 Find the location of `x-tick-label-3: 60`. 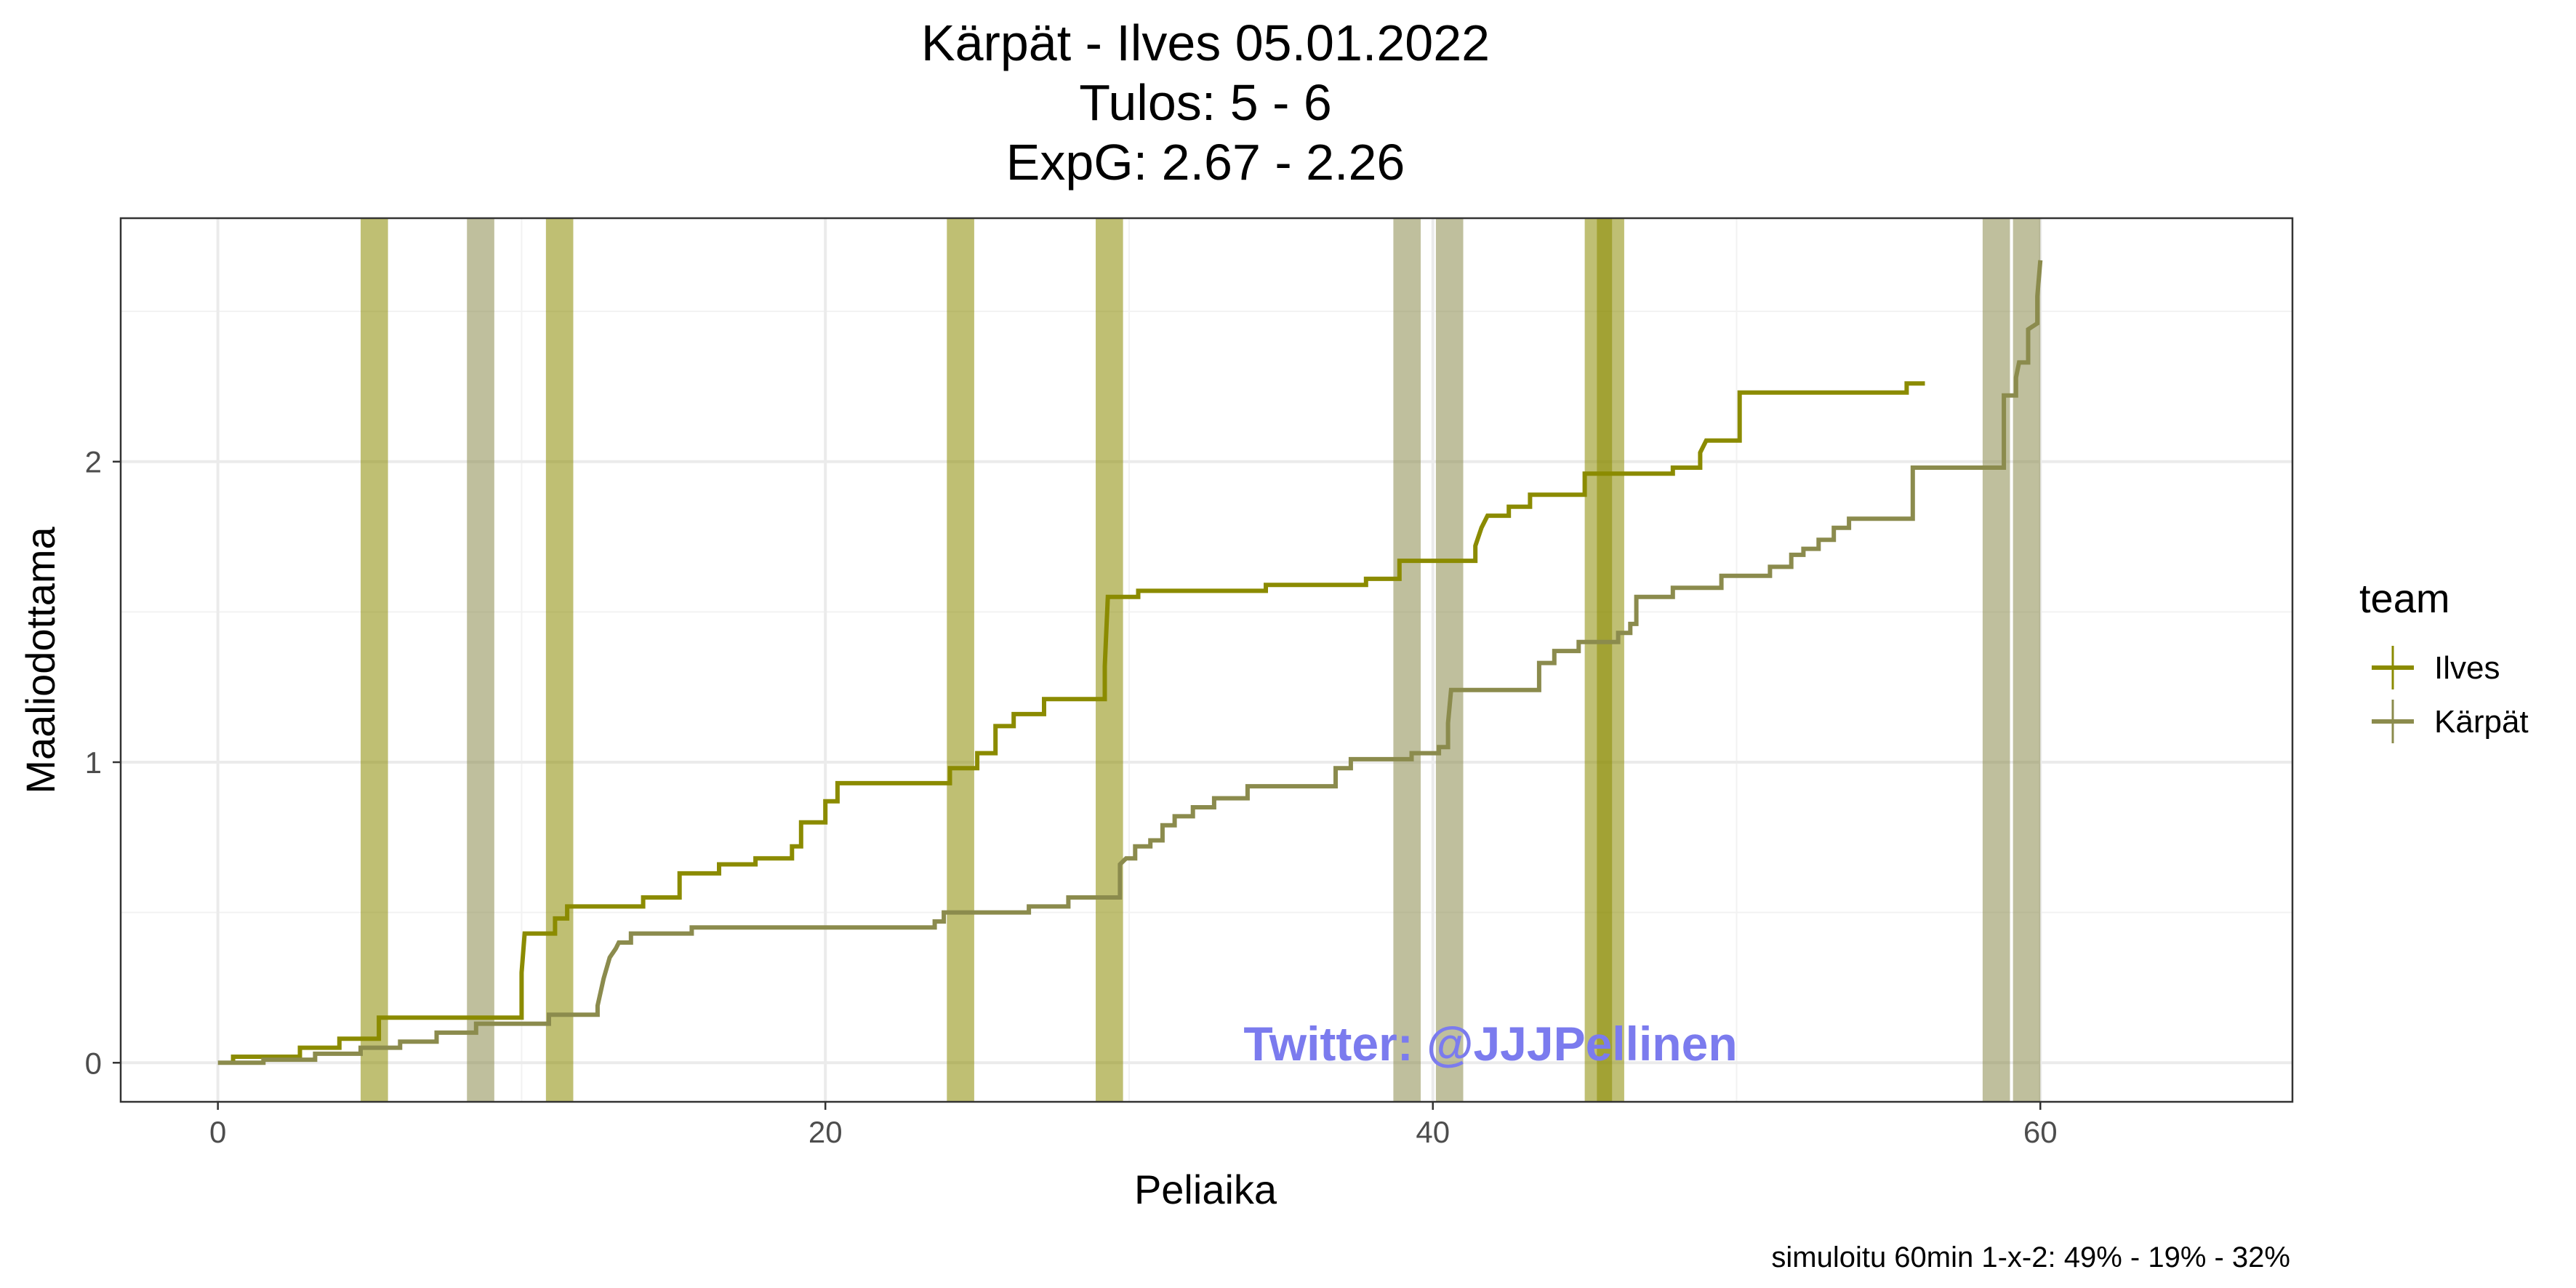

x-tick-label-3: 60 is located at coordinates (2040, 1132).